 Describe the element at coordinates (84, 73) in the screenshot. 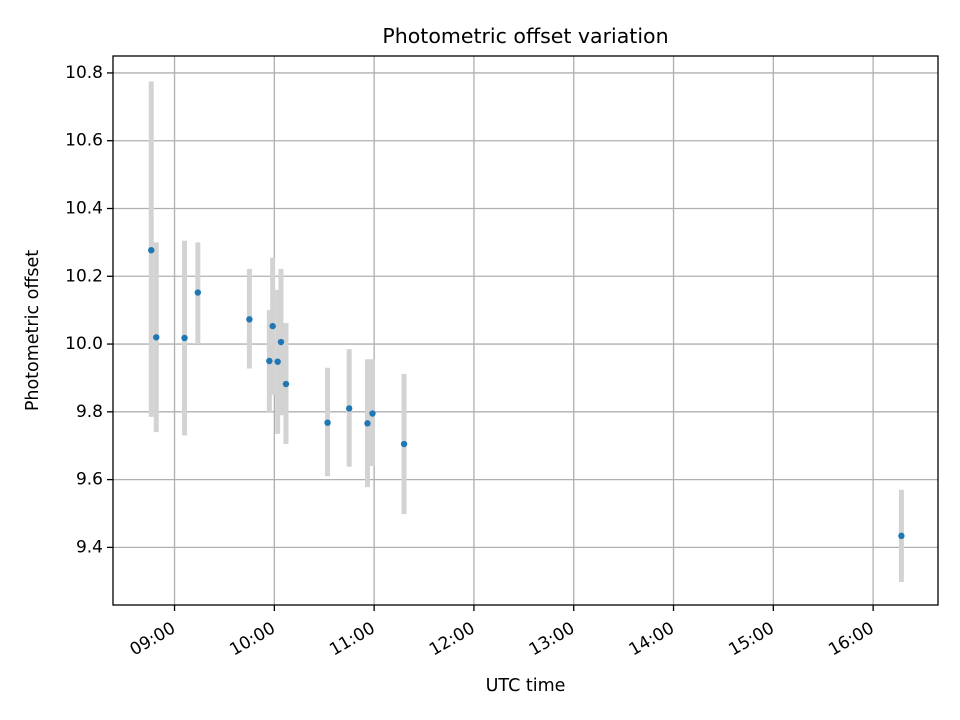

I see `y-tick-label: 10.8` at that location.